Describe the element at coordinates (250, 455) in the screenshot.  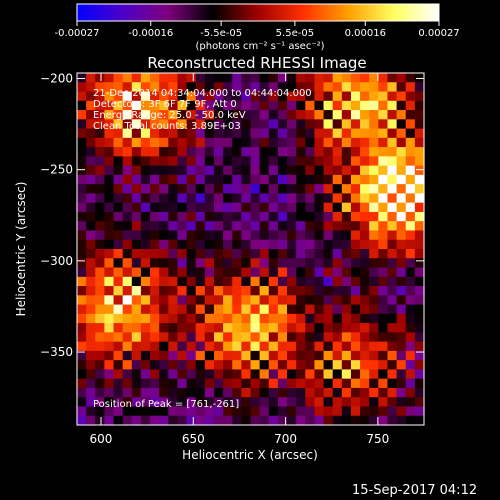
I see `x-axis-label: Heliocentric X (arcsec)` at that location.